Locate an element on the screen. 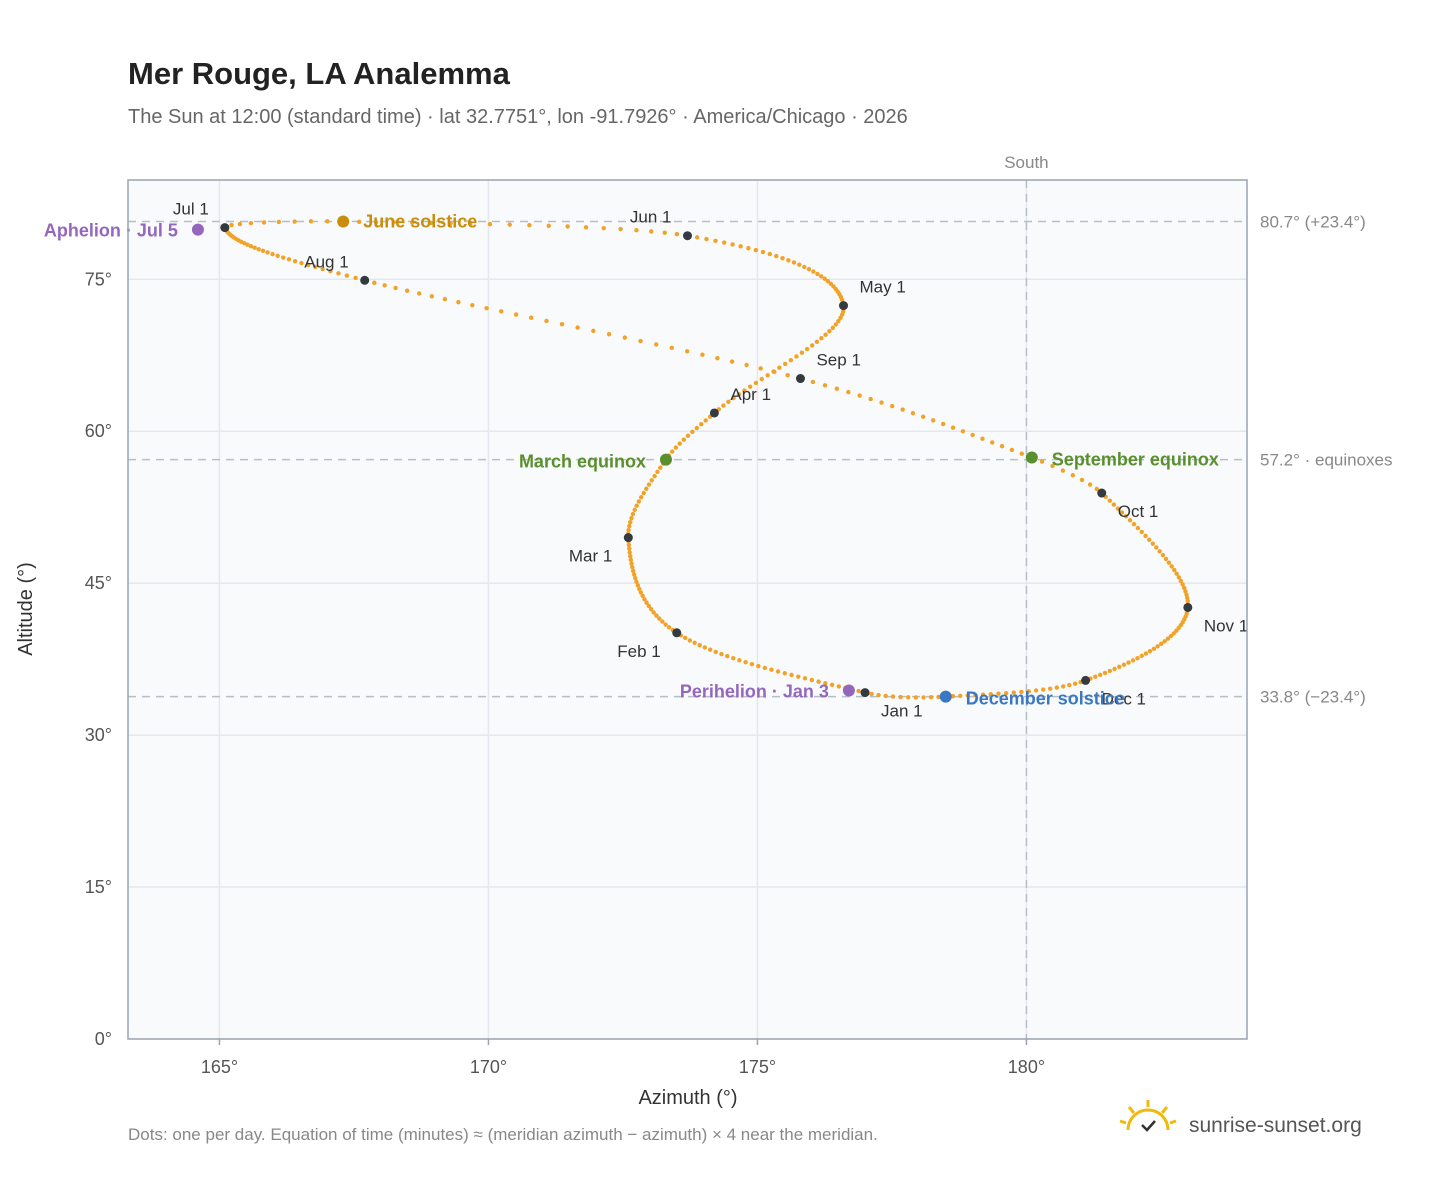 The image size is (1448, 1188). sun-ray is located at coordinates (1164, 1110).